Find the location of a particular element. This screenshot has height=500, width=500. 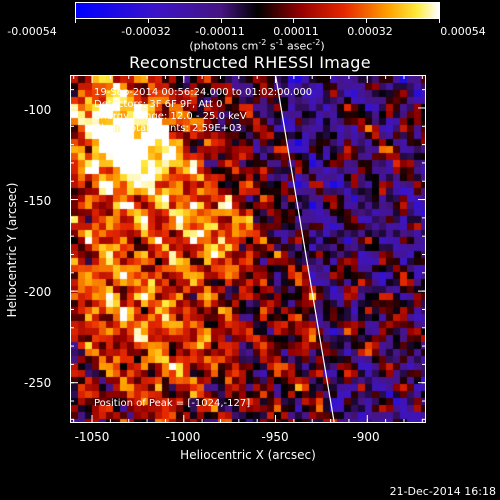

colorbar-tick-label: 0.00011 is located at coordinates (296, 31).